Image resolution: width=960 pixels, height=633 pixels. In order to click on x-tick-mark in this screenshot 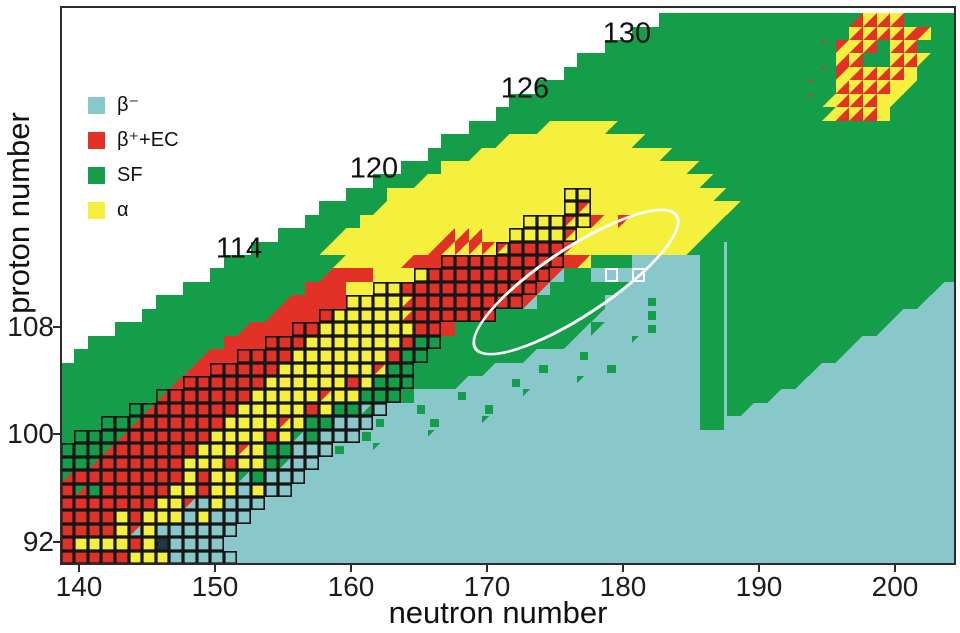, I will do `click(215, 568)`.